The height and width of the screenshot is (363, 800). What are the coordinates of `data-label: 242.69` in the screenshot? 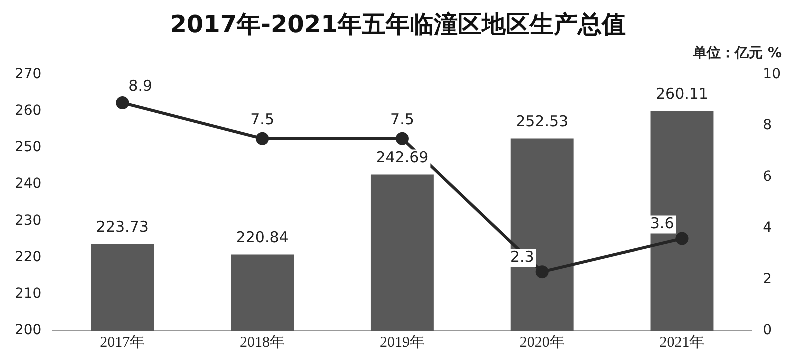 It's located at (402, 157).